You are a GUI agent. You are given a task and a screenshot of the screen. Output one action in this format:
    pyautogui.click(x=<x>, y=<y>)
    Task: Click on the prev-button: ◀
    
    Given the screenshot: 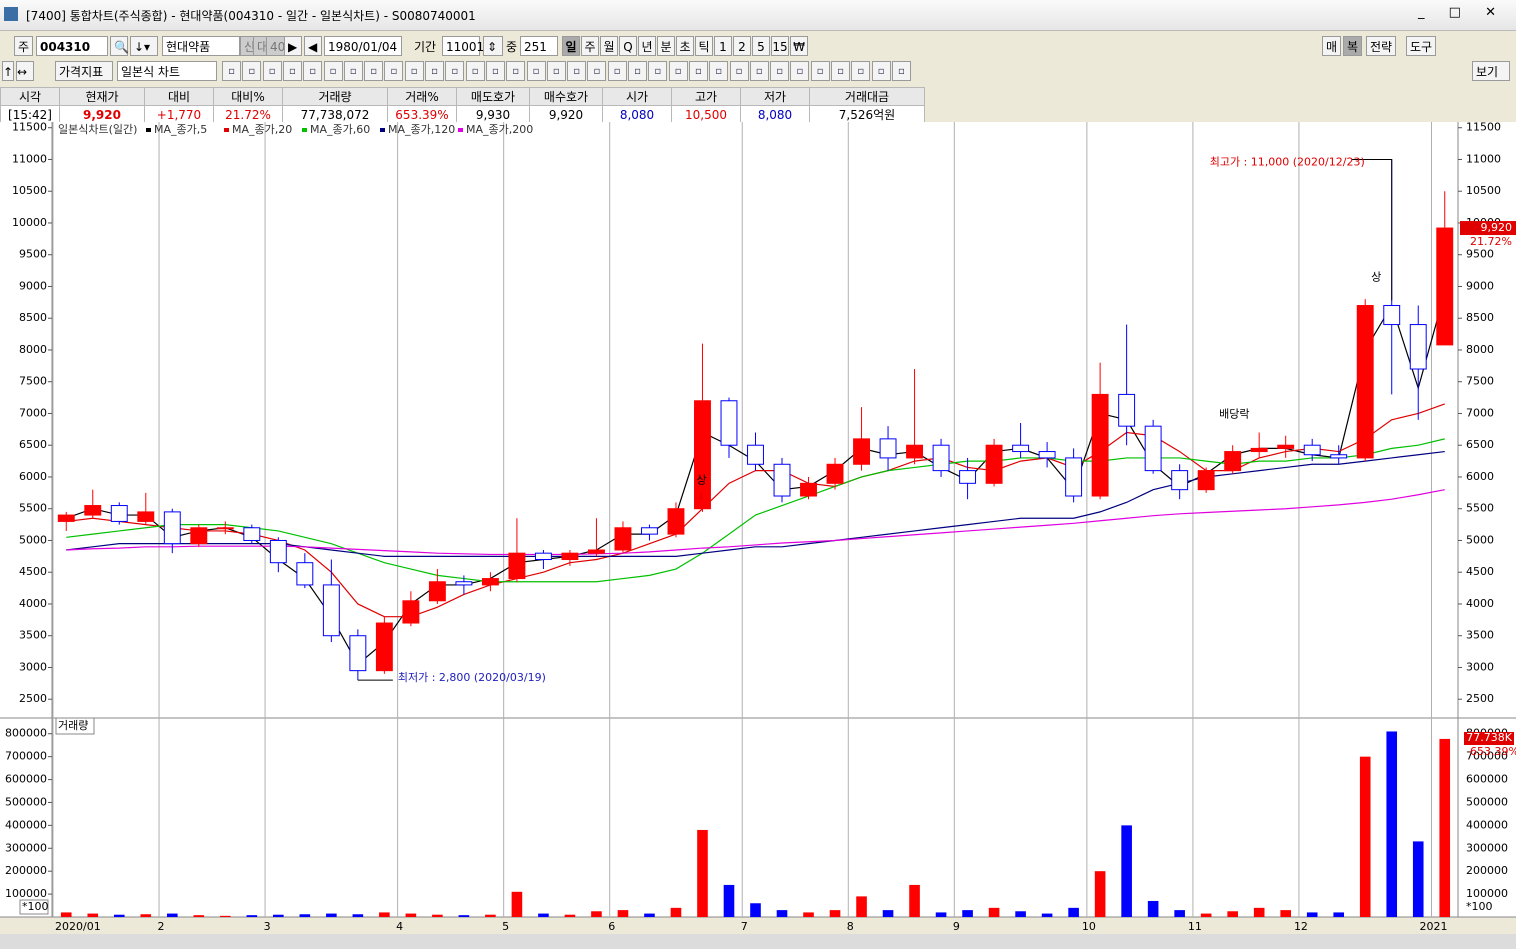 What is the action you would take?
    pyautogui.click(x=313, y=46)
    